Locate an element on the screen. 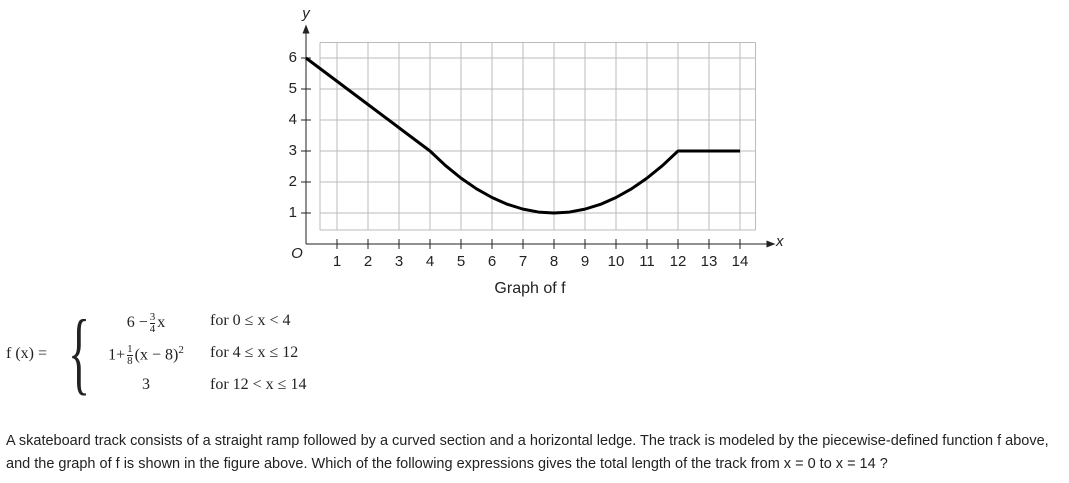 The image size is (1069, 483). chart-caption: Graph of f is located at coordinates (530, 288).